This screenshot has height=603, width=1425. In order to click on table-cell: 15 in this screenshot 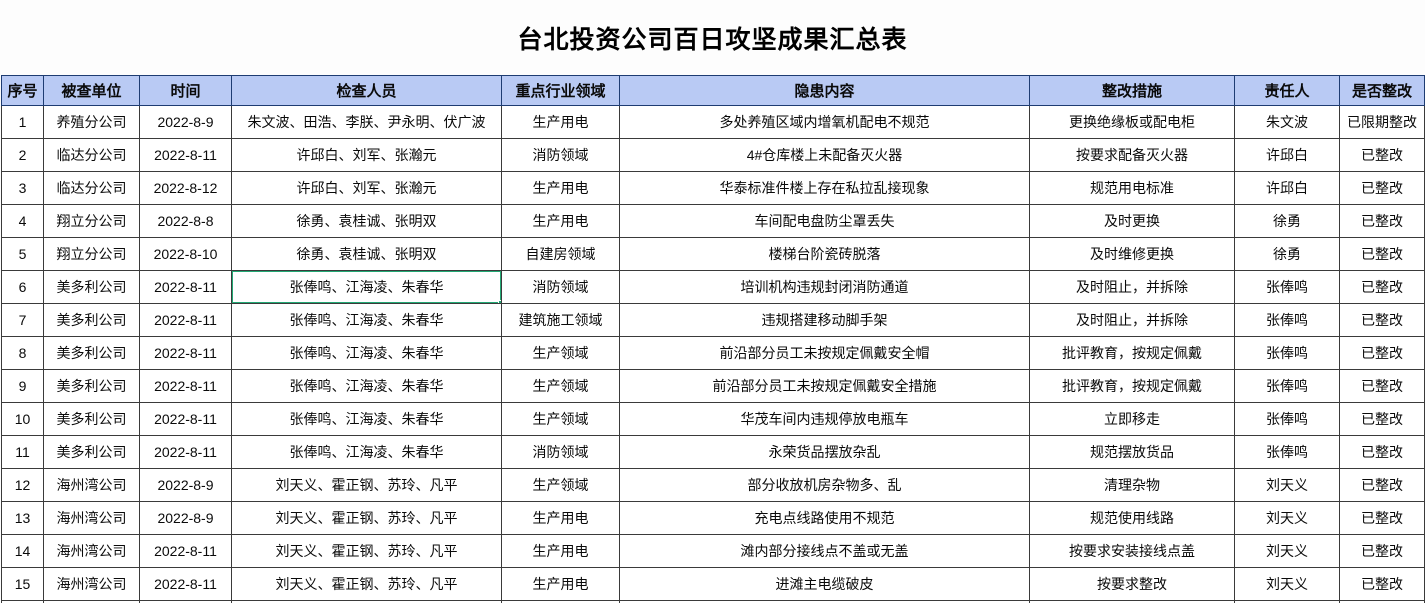, I will do `click(22, 584)`.